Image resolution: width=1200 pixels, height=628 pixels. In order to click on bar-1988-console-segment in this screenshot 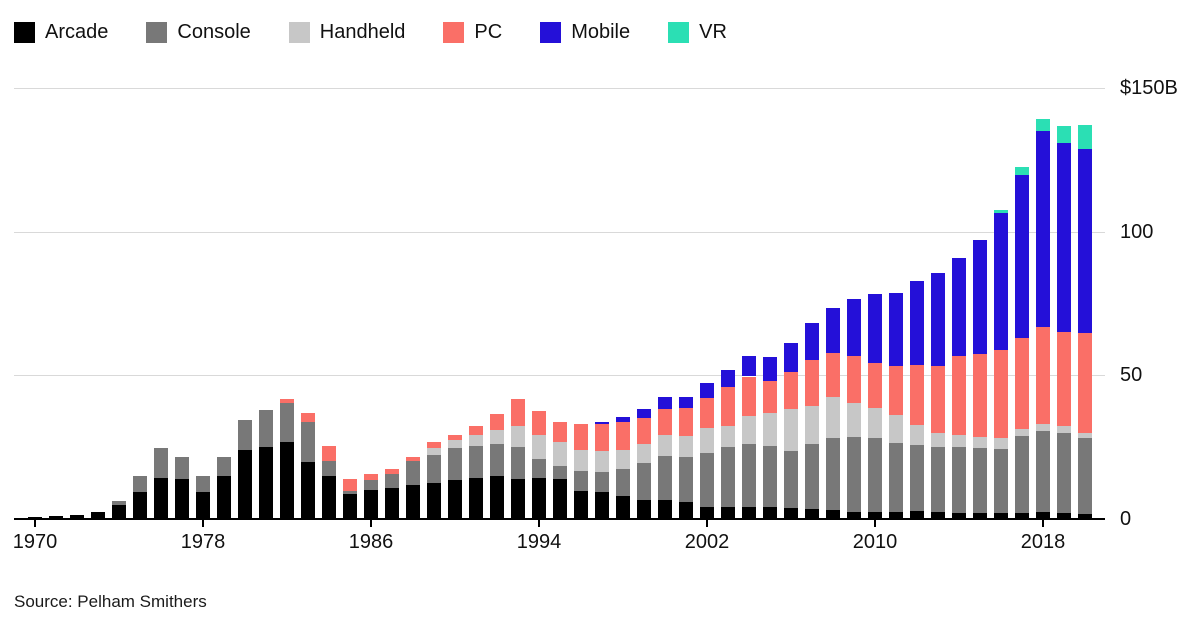, I will do `click(413, 473)`.